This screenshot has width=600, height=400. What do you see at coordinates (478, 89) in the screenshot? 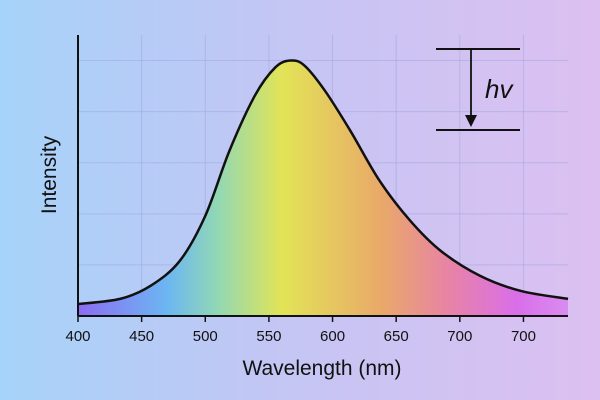
I see `energy-level-transition-arrow-icon` at bounding box center [478, 89].